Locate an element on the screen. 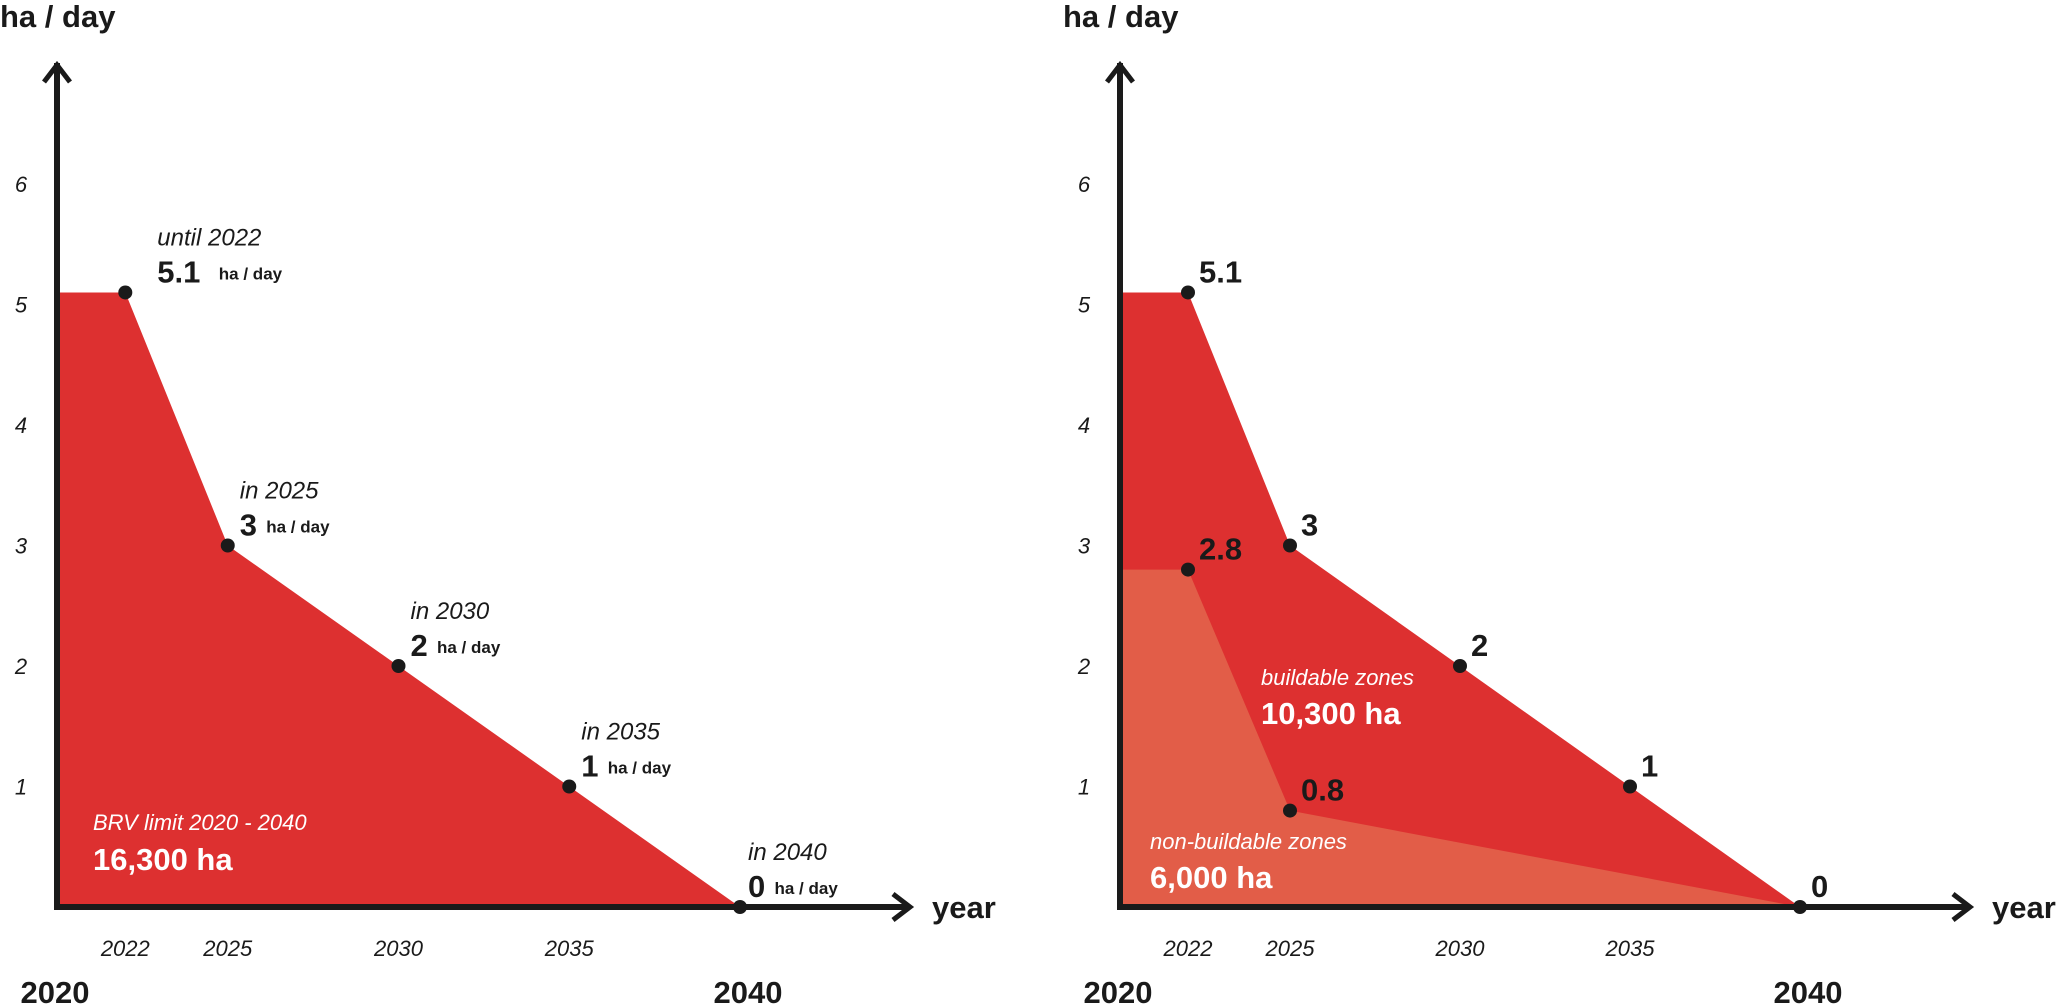 This screenshot has width=2067, height=1006. point-label: 0.8 is located at coordinates (1322, 790).